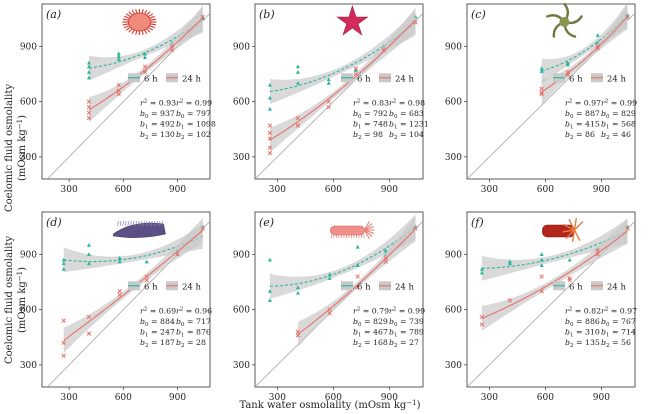 This screenshot has width=660, height=414. Describe the element at coordinates (545, 398) in the screenshot. I see `x-tick-label: 600` at that location.